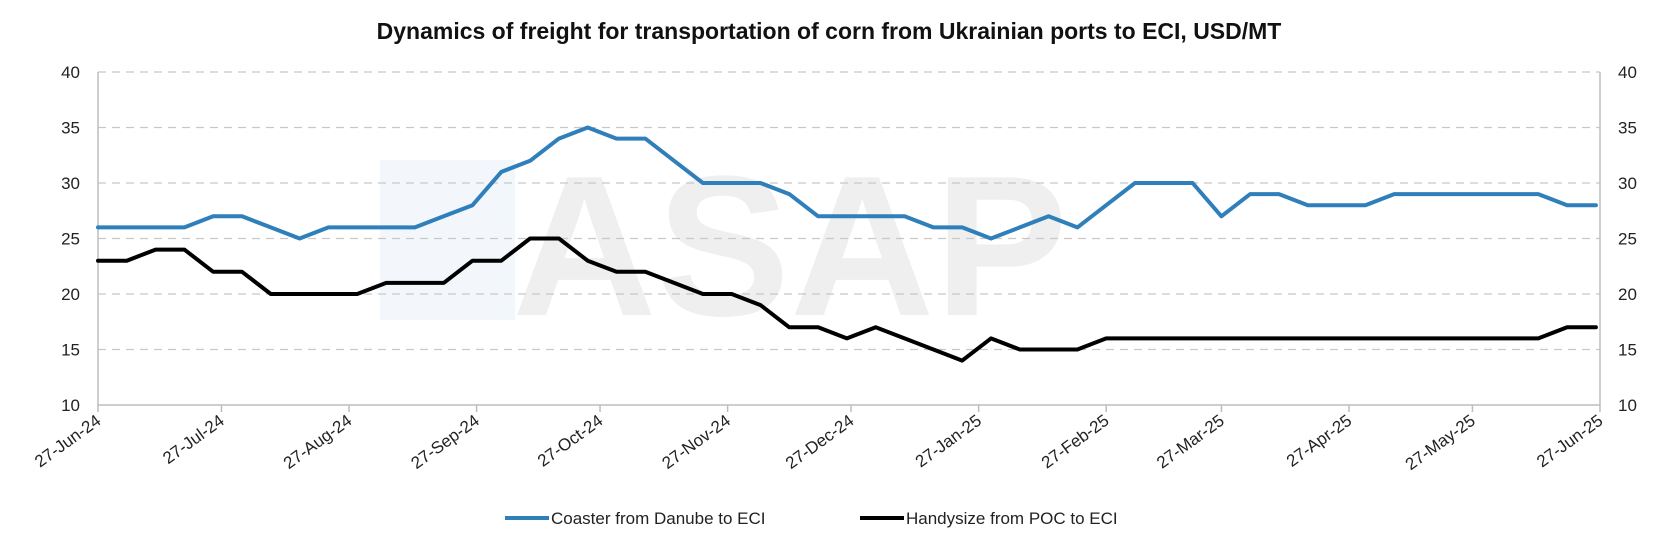 This screenshot has height=554, width=1658. Describe the element at coordinates (70, 72) in the screenshot. I see `y-tick-label: 40` at that location.